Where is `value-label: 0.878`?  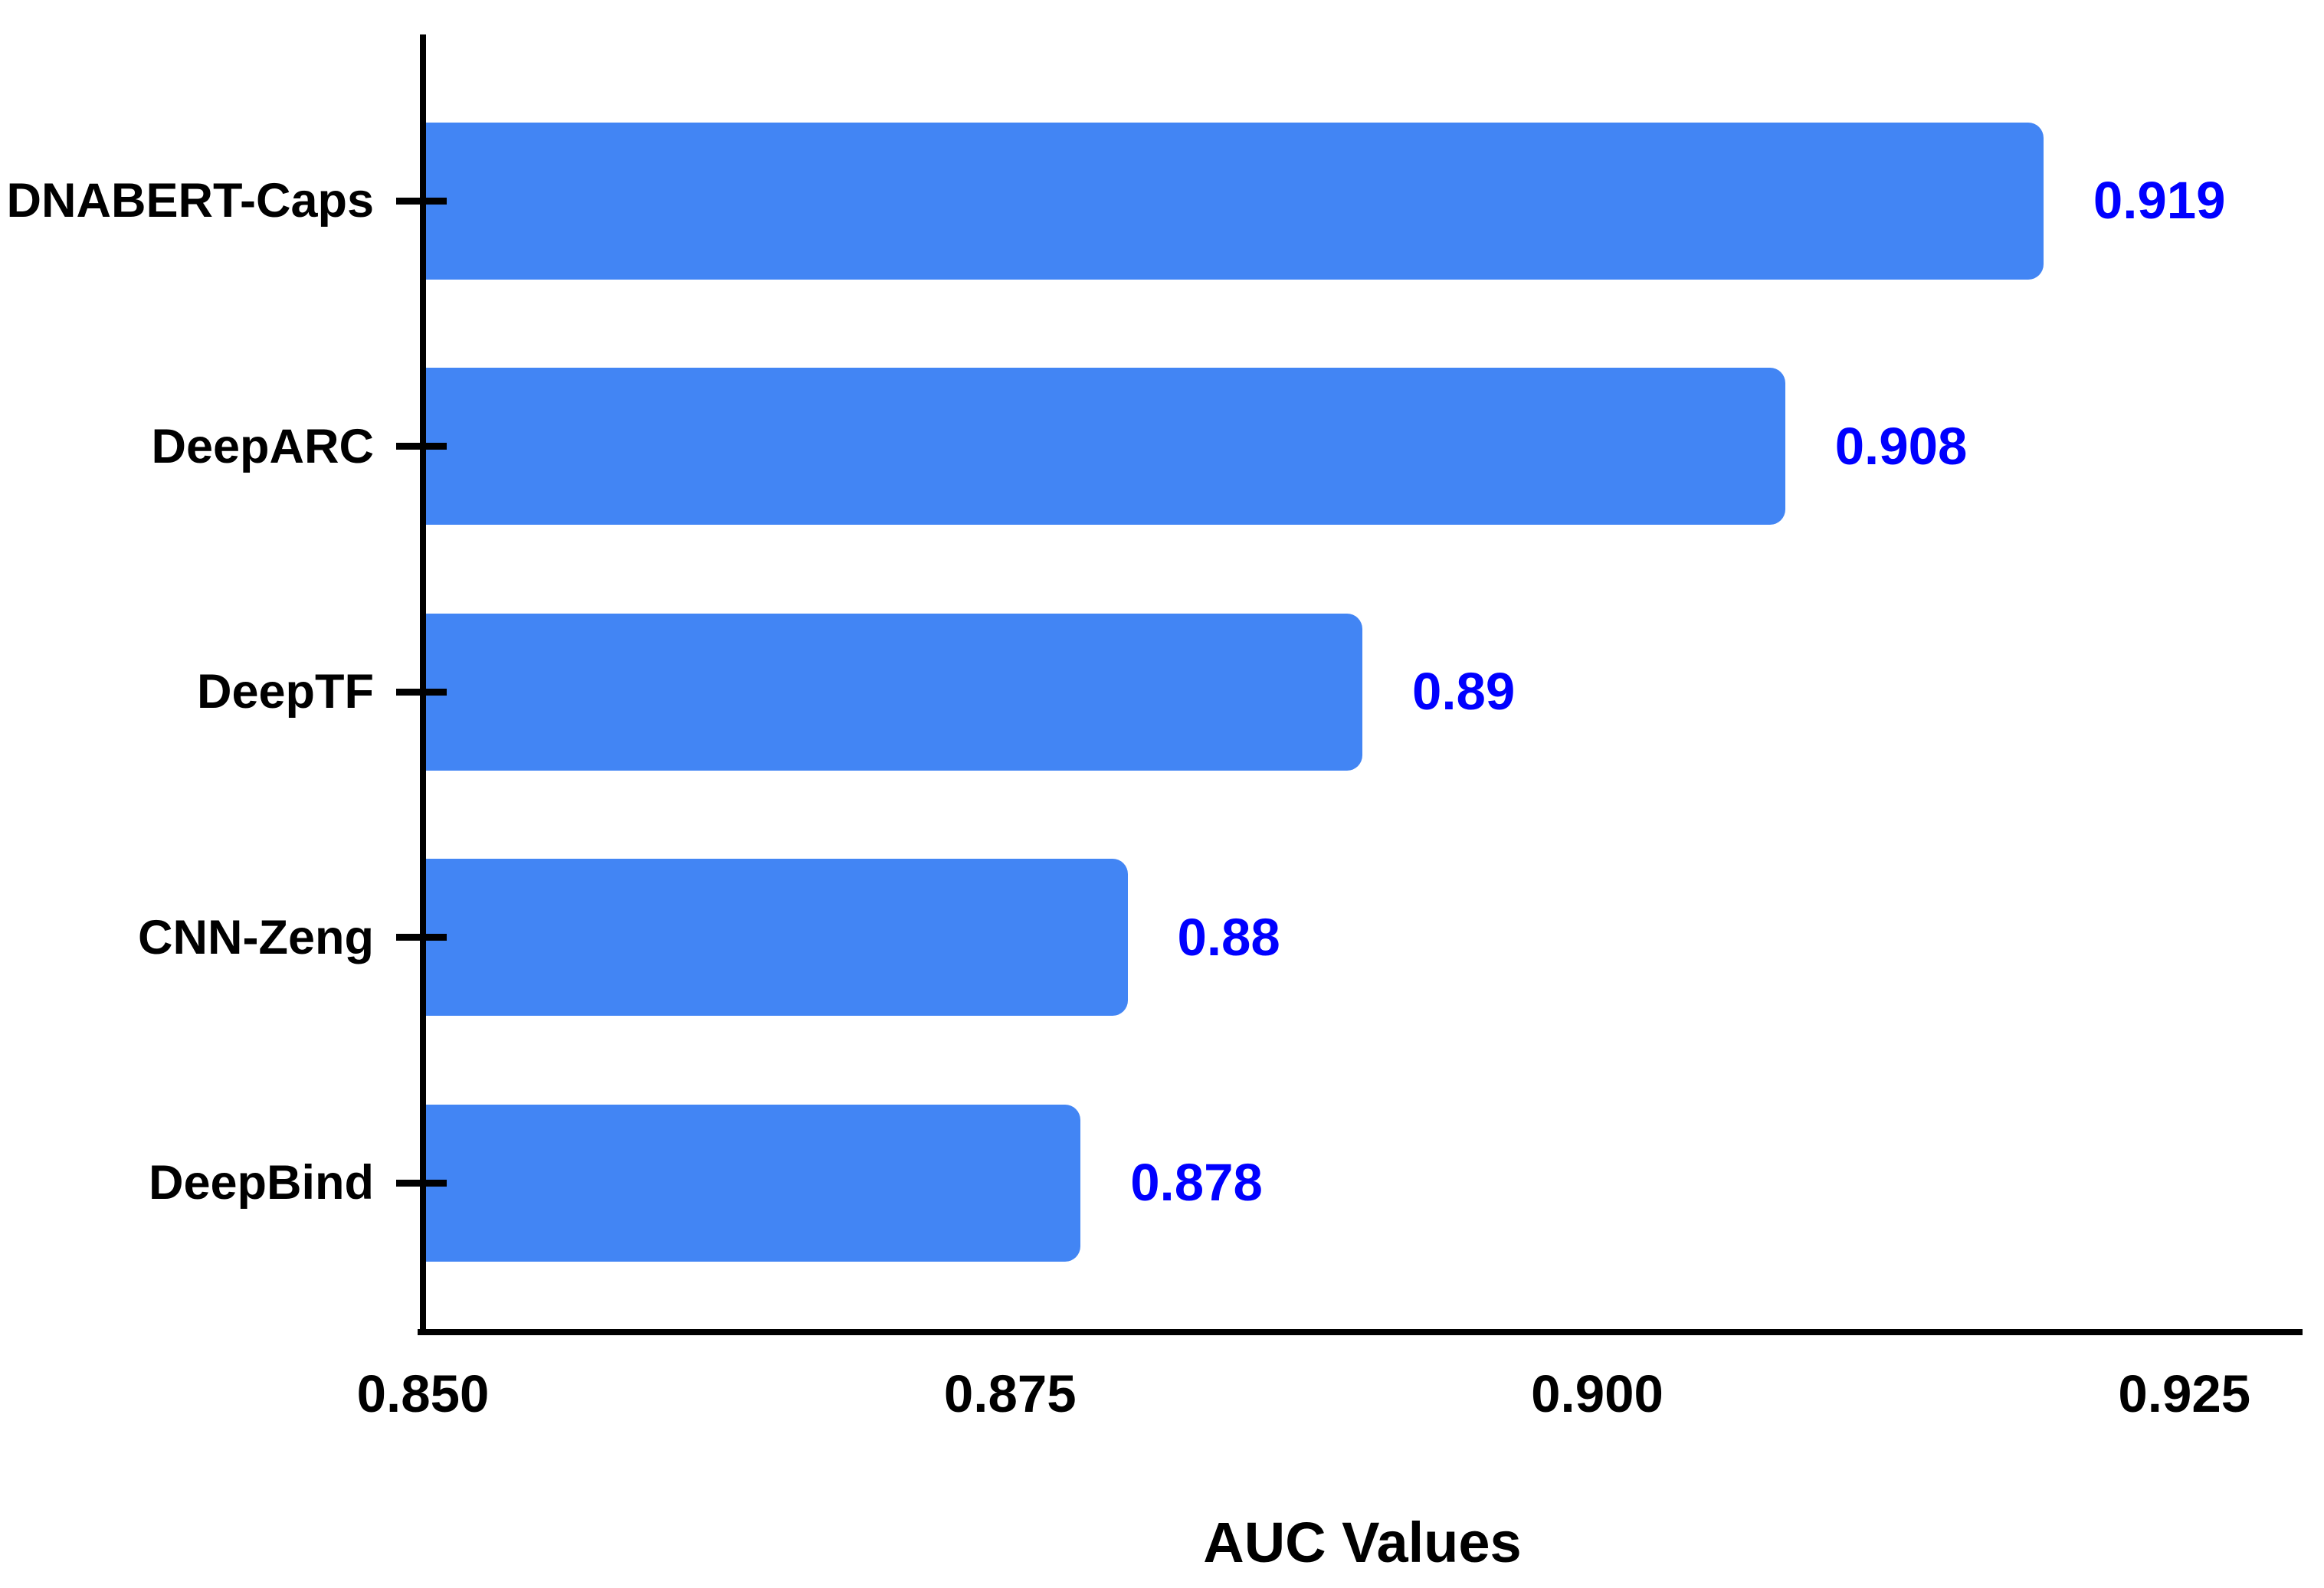 value-label: 0.878 is located at coordinates (1196, 1182).